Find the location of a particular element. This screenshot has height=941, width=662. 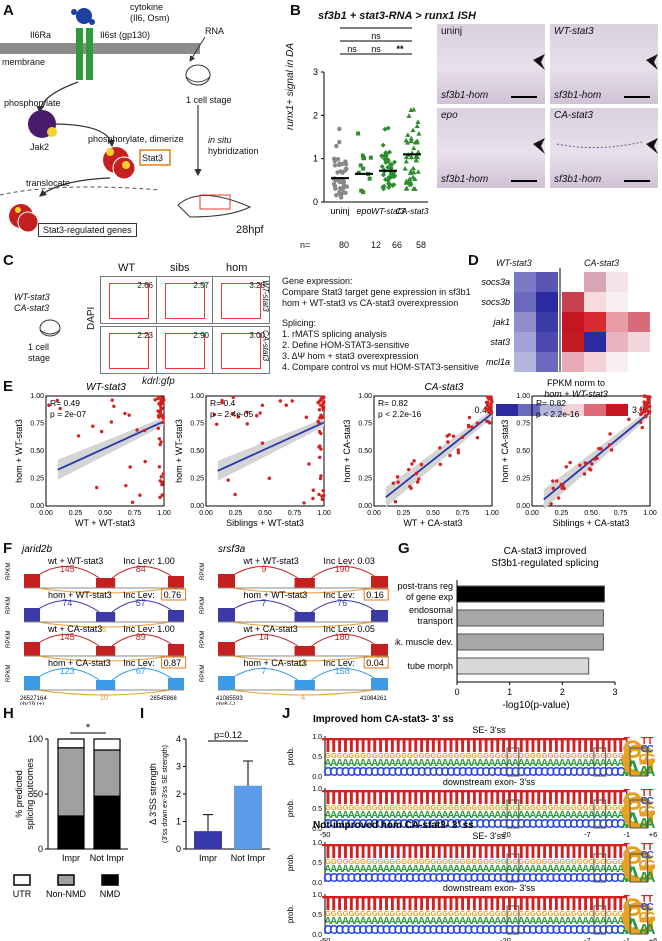

f-coverage is located at coordinates (379, 616).